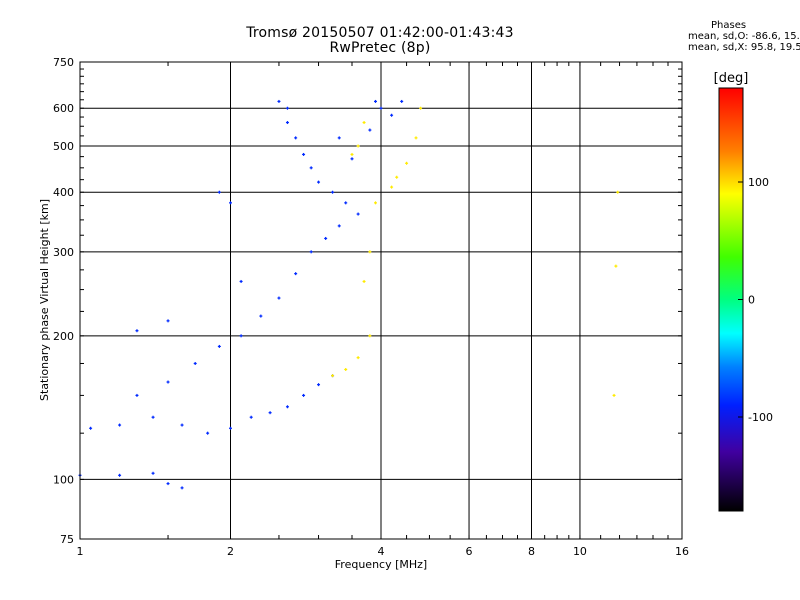 This screenshot has height=600, width=800. Describe the element at coordinates (755, 300) in the screenshot. I see `colorbar-ticks: 100 0 -100` at that location.